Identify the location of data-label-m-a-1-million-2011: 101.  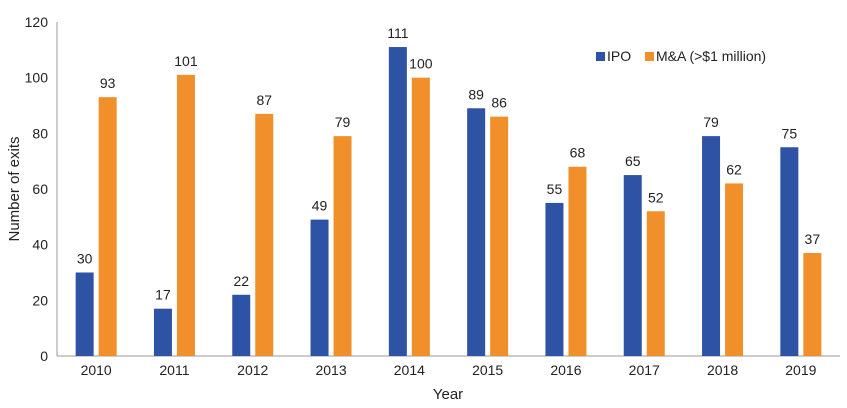
(186, 61).